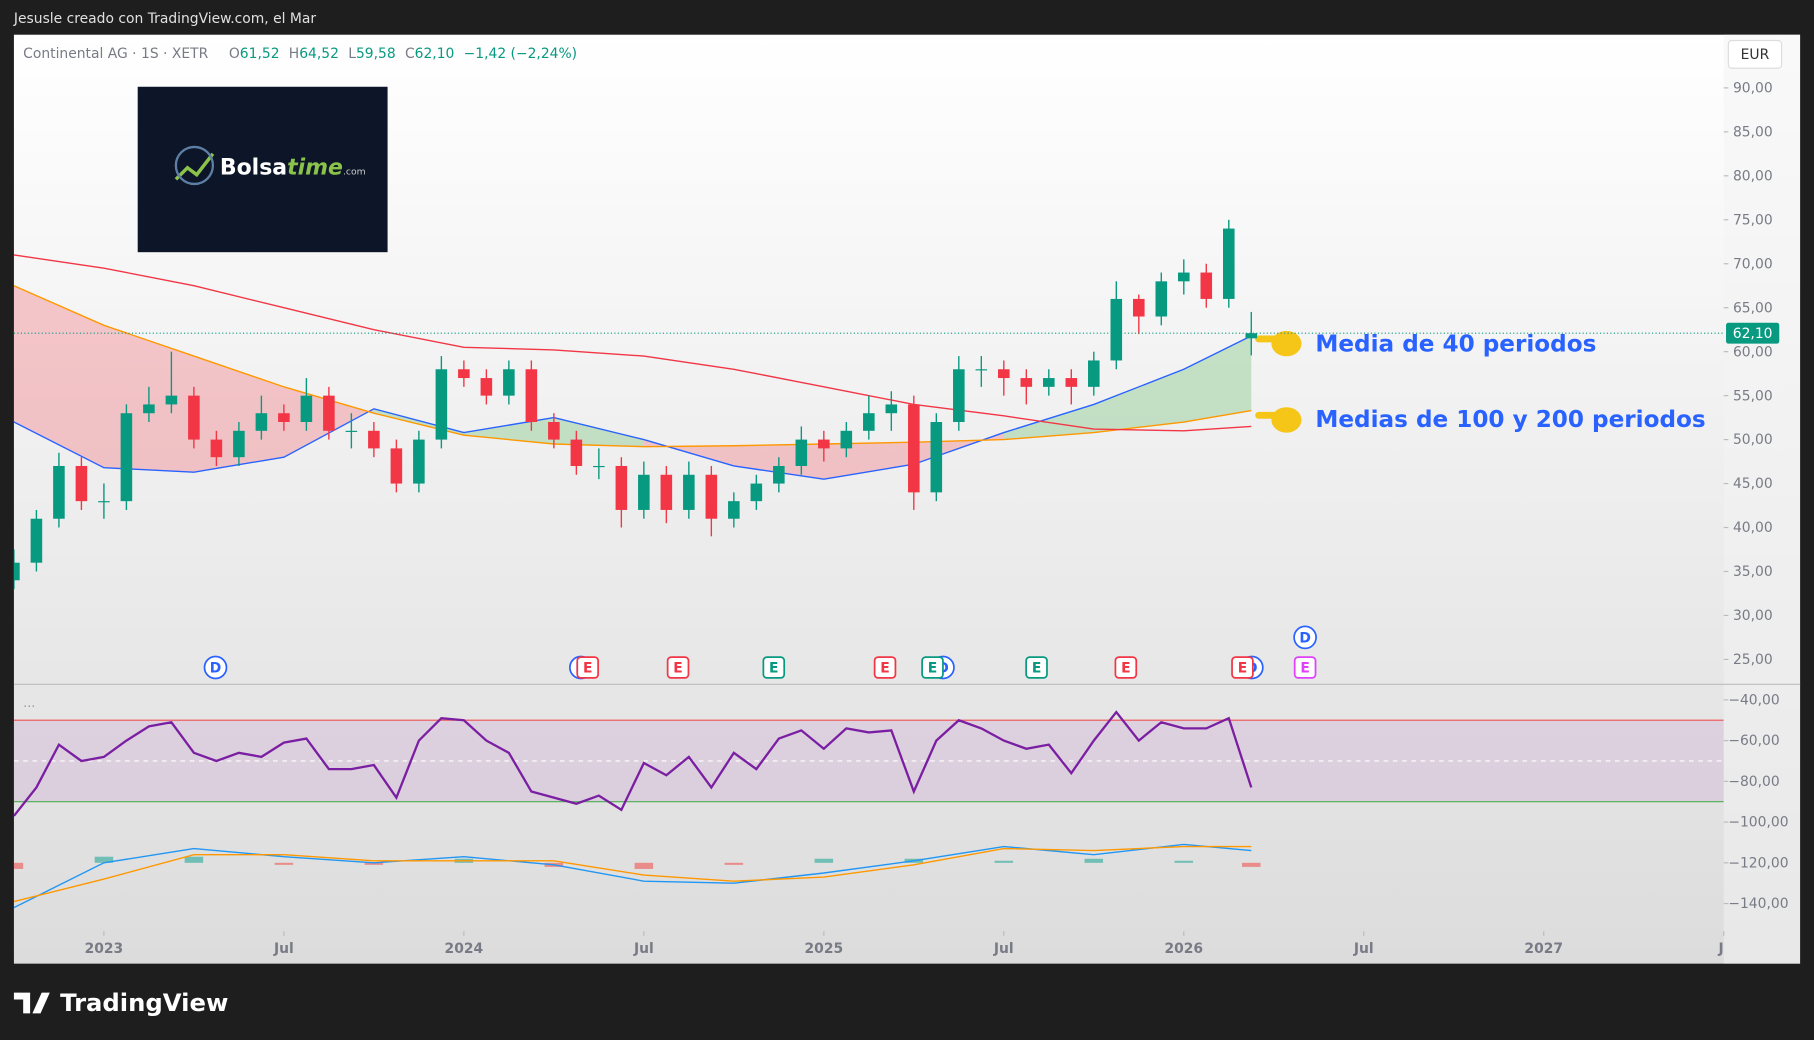  I want to click on brand: TradingView, so click(120, 1002).